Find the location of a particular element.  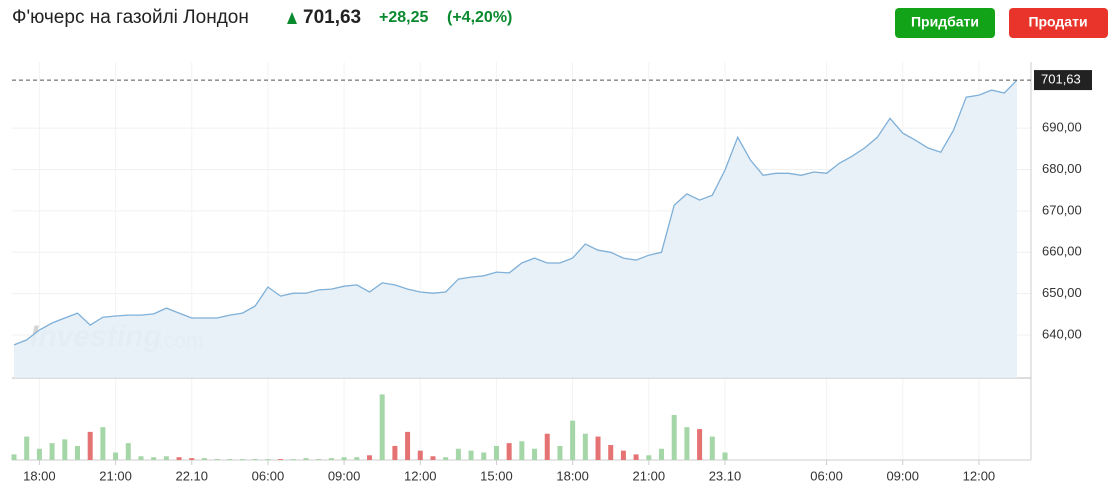

change-pct: (+4,20%) is located at coordinates (479, 17).